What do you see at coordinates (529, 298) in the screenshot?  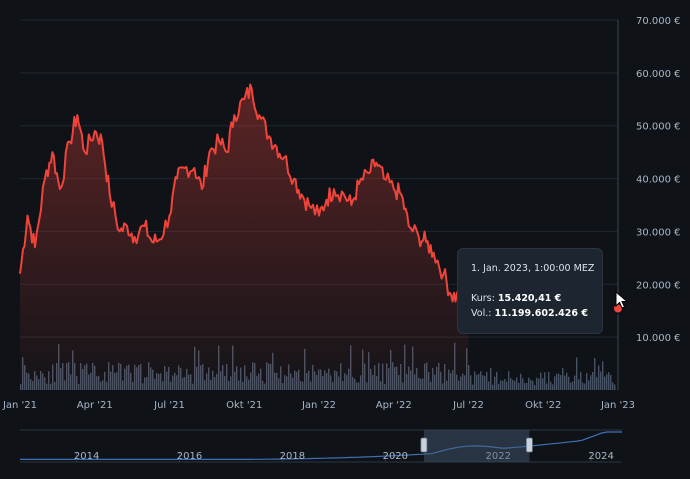 I see `tooltip-price-value: 15.420,41 €` at bounding box center [529, 298].